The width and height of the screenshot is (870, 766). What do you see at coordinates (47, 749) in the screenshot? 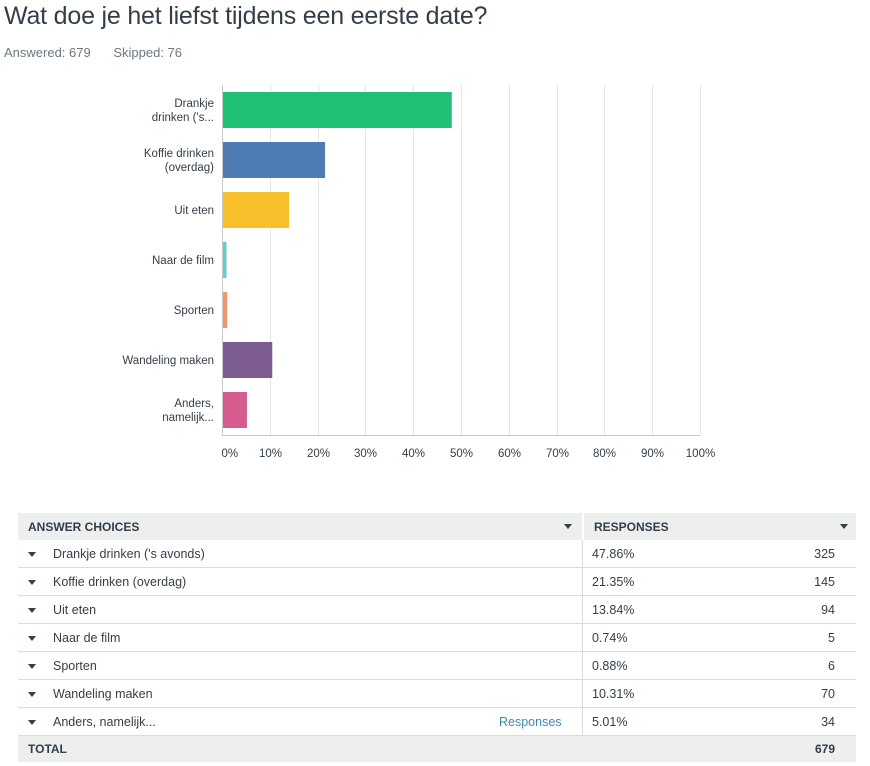
I see `total-label: TOTAL` at bounding box center [47, 749].